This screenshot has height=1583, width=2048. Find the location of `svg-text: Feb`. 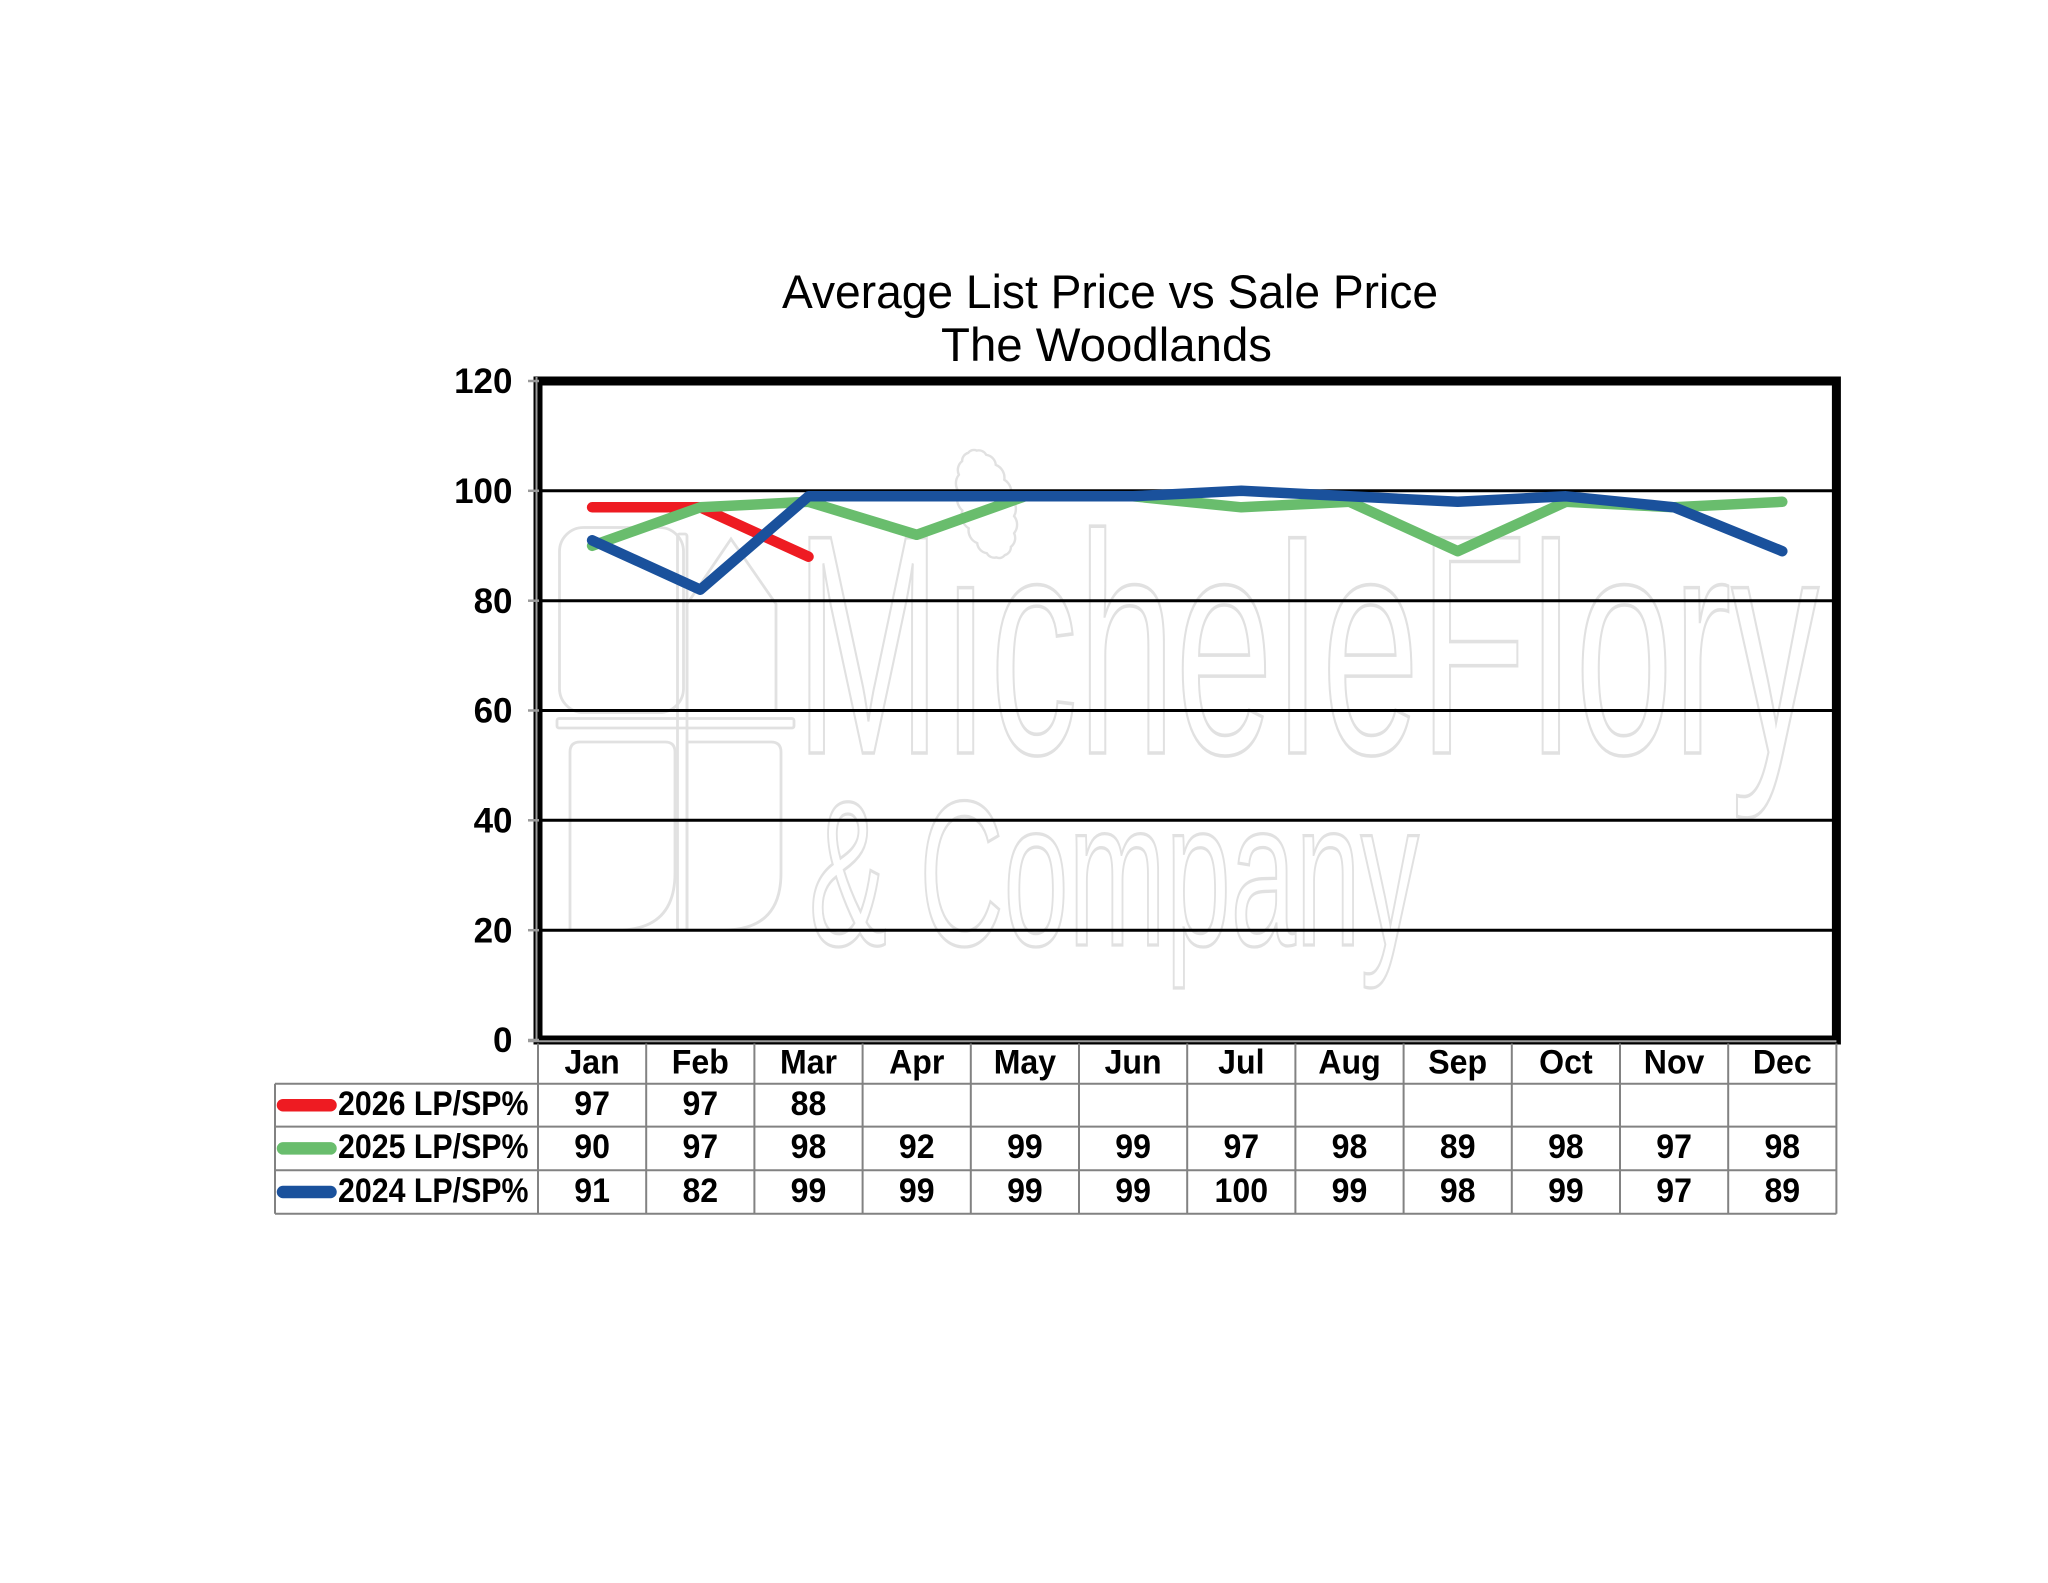

svg-text: Feb is located at coordinates (700, 1062).